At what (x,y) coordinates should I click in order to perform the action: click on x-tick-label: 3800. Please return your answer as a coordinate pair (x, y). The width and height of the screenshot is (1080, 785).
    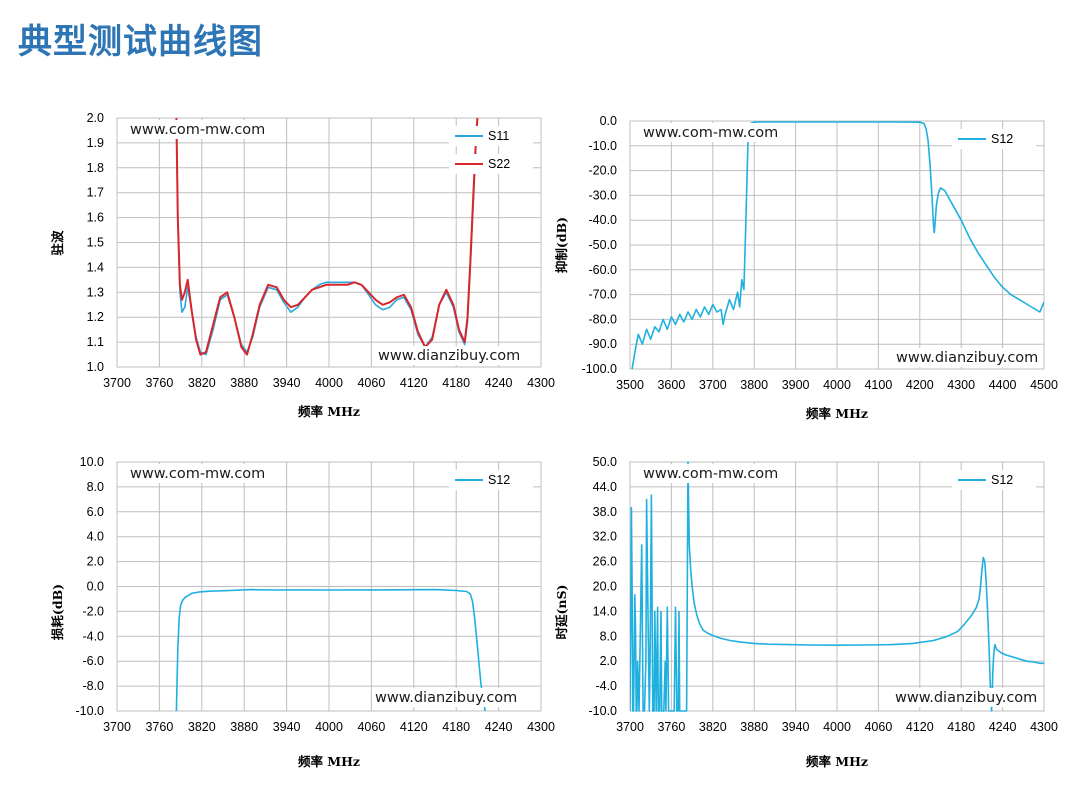
    Looking at the image, I should click on (754, 385).